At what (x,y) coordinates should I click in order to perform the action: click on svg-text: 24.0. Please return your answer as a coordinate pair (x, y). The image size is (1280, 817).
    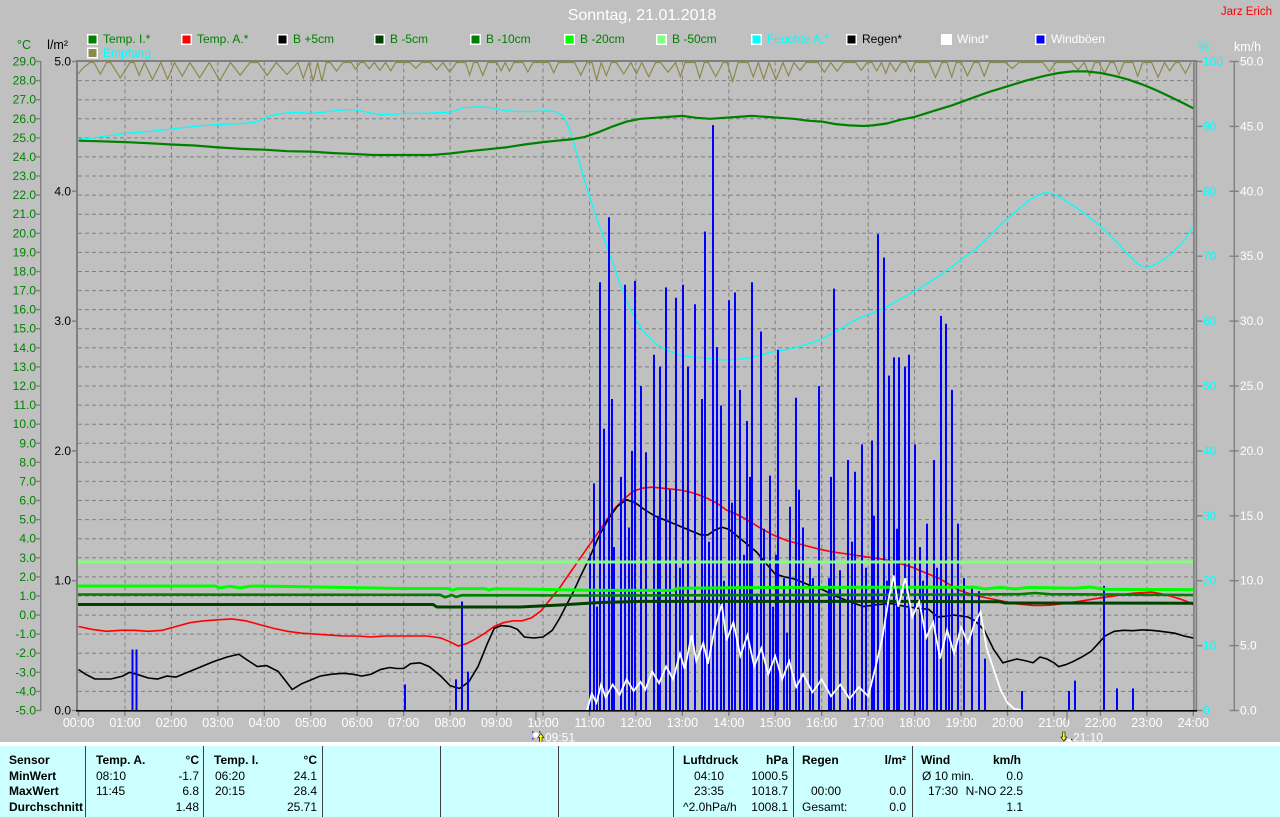
    Looking at the image, I should click on (25, 157).